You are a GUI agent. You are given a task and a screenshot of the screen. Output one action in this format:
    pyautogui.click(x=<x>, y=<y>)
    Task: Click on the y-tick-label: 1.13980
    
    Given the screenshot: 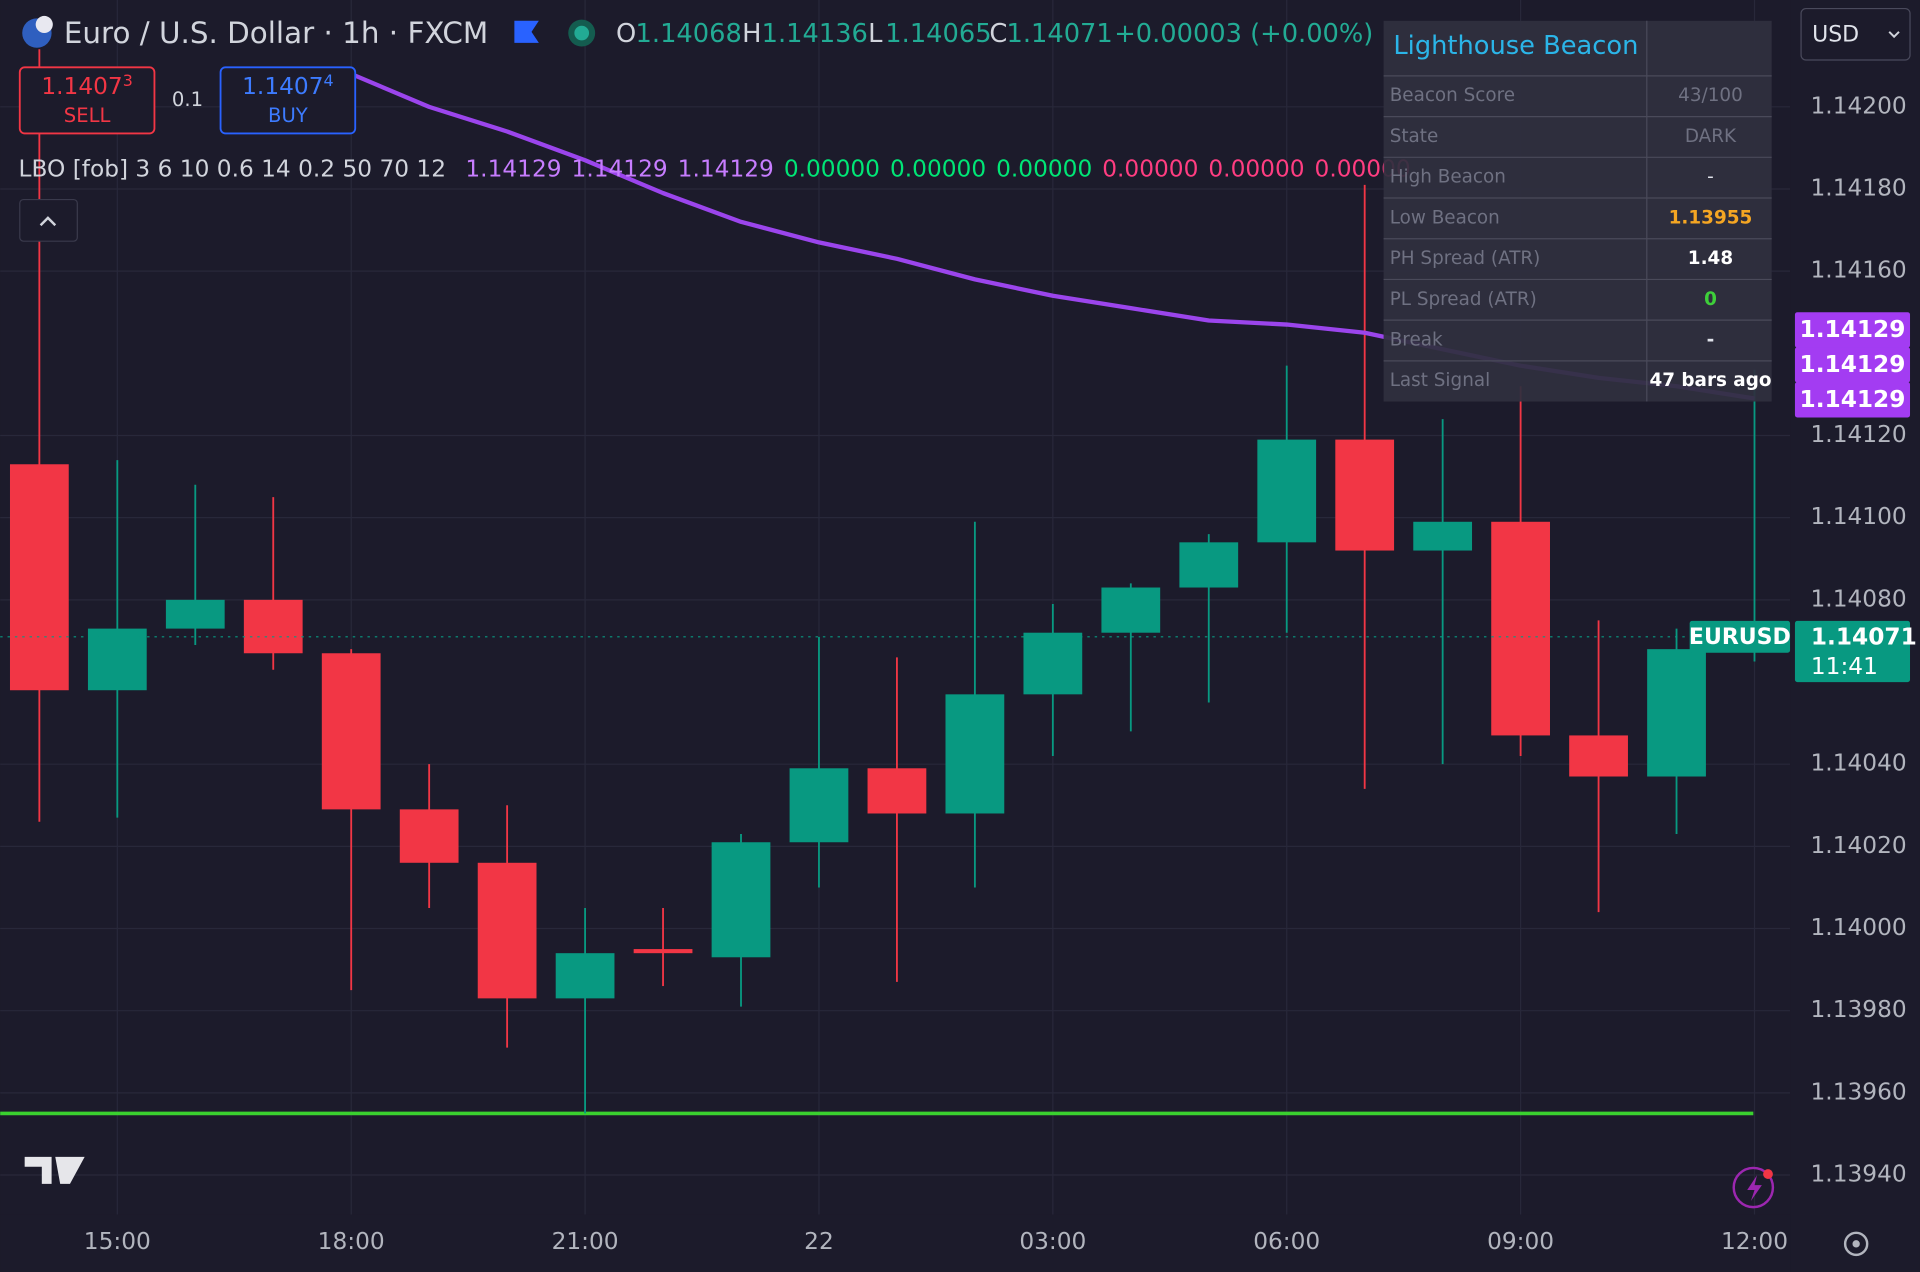 What is the action you would take?
    pyautogui.click(x=1859, y=1009)
    